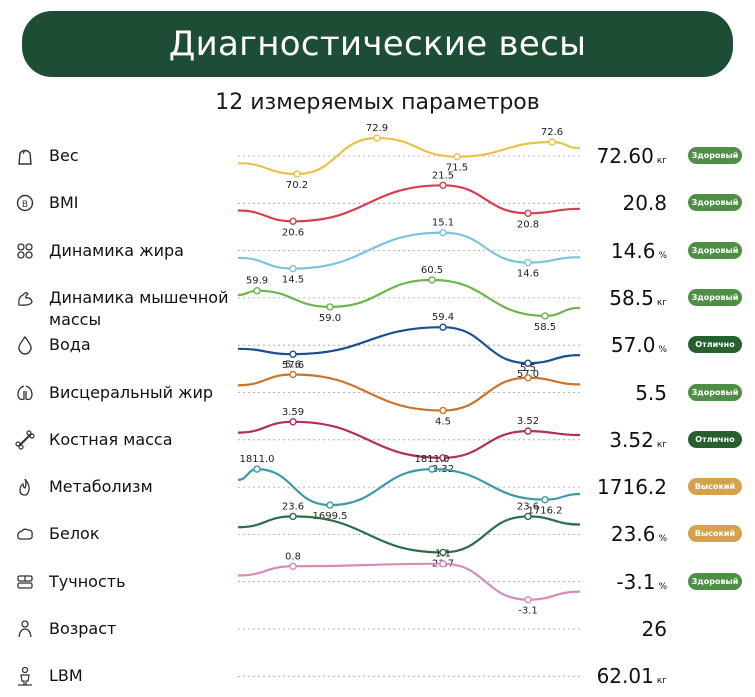 This screenshot has height=697, width=755. I want to click on fat-icon, so click(25, 250).